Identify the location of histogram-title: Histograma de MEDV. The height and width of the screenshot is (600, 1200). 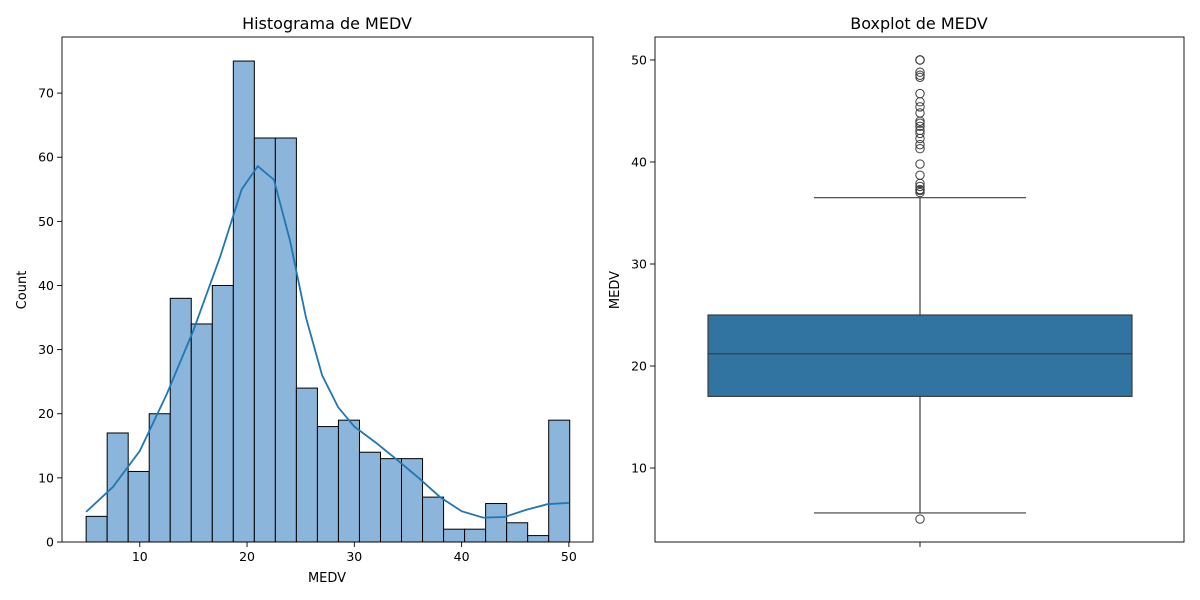
(327, 23).